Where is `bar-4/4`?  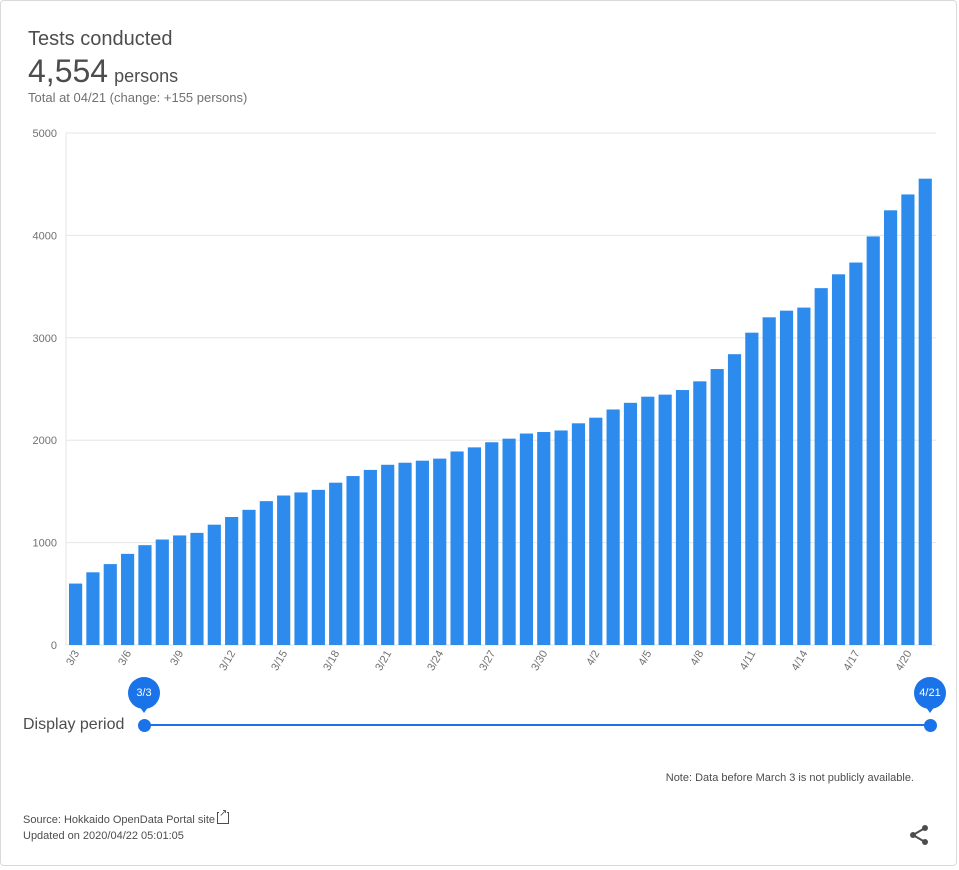 bar-4/4 is located at coordinates (630, 523).